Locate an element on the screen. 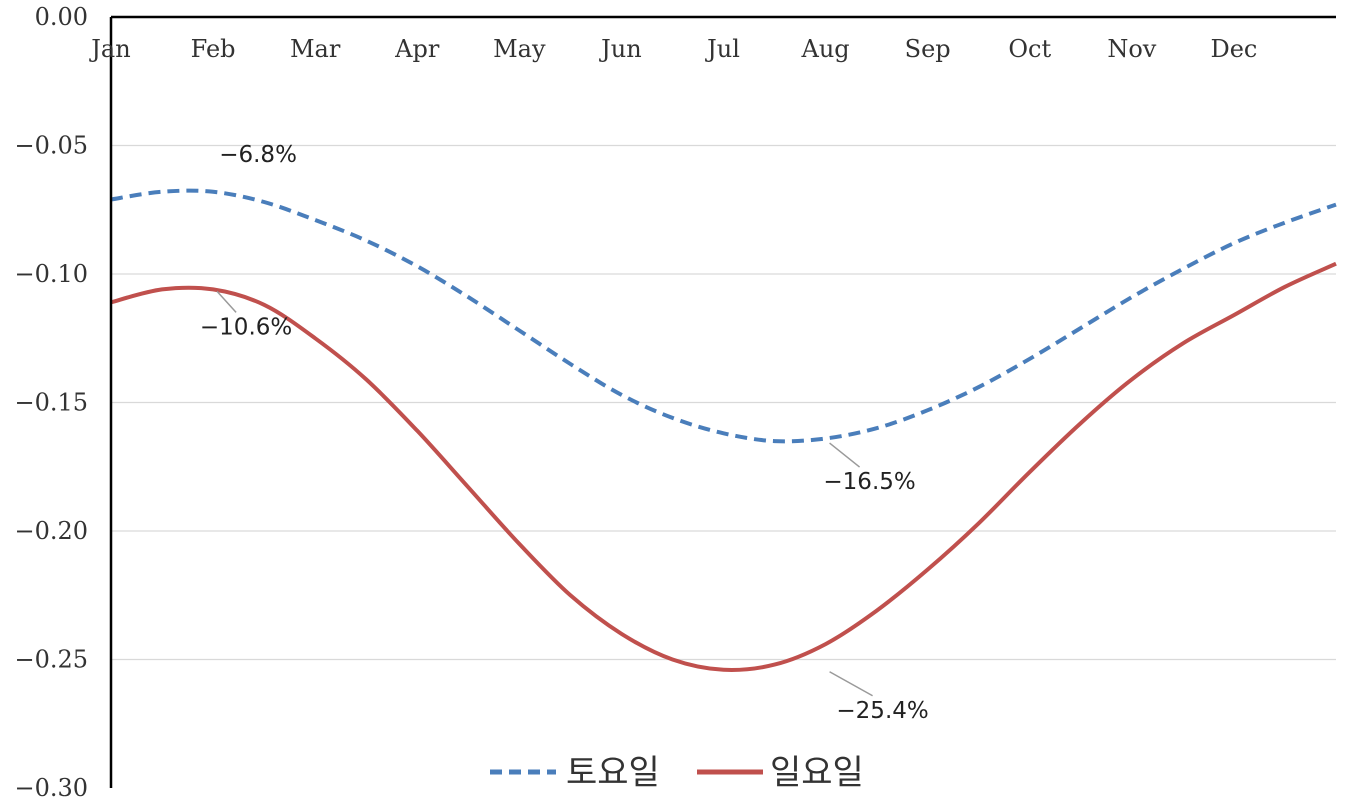 The image size is (1358, 802). legend-label-1: 토요일 is located at coordinates (613, 773).